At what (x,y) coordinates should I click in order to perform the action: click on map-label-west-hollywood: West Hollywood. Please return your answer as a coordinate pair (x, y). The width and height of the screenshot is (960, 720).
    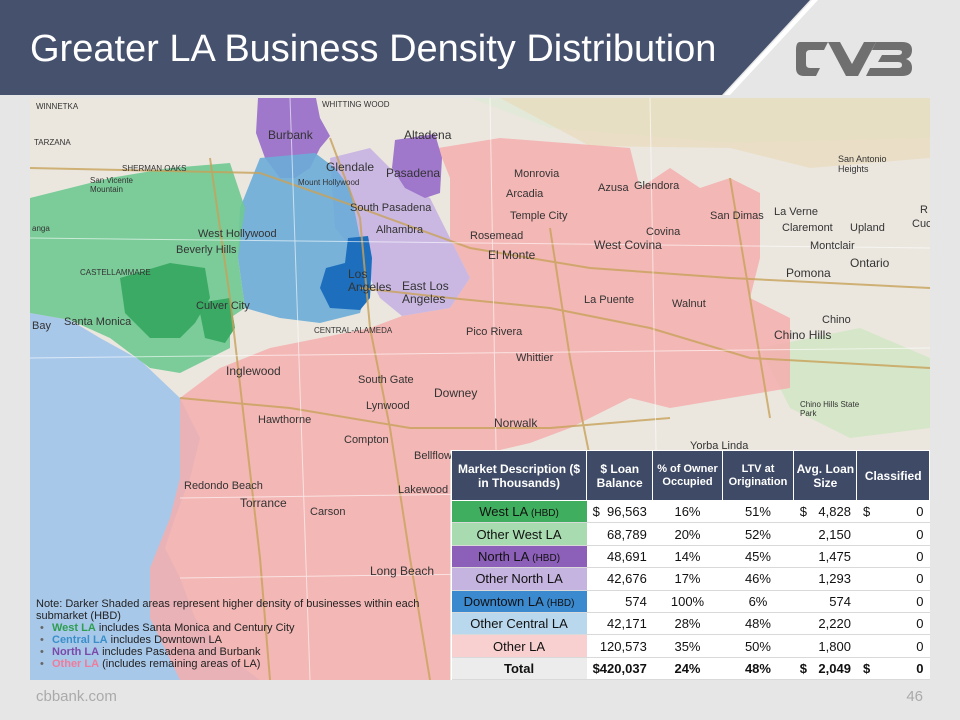
    Looking at the image, I should click on (237, 234).